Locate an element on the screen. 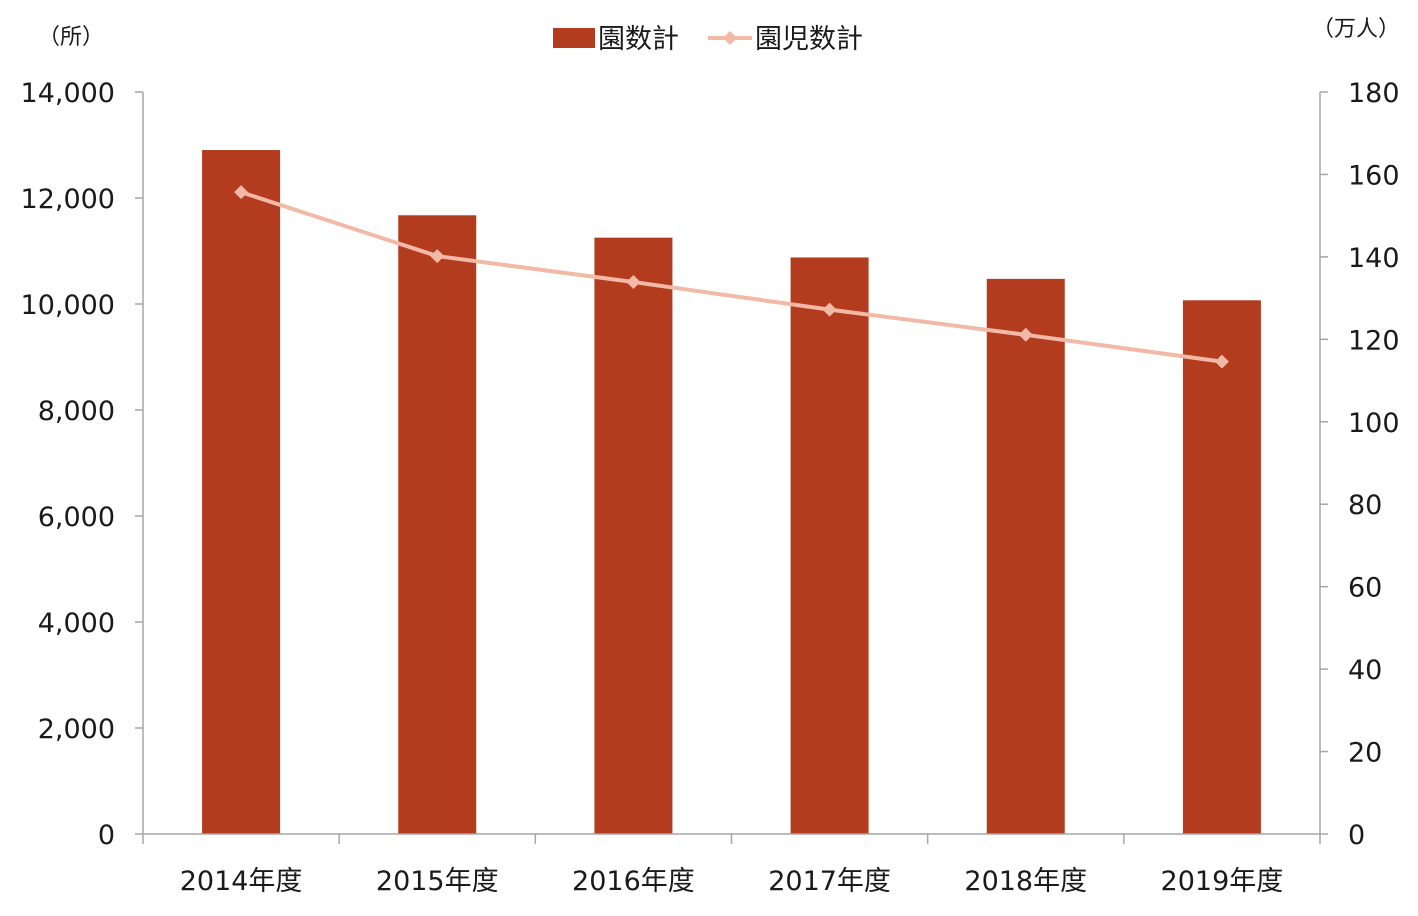 Image resolution: width=1418 pixels, height=916 pixels. line-point-2018年度 is located at coordinates (1025, 334).